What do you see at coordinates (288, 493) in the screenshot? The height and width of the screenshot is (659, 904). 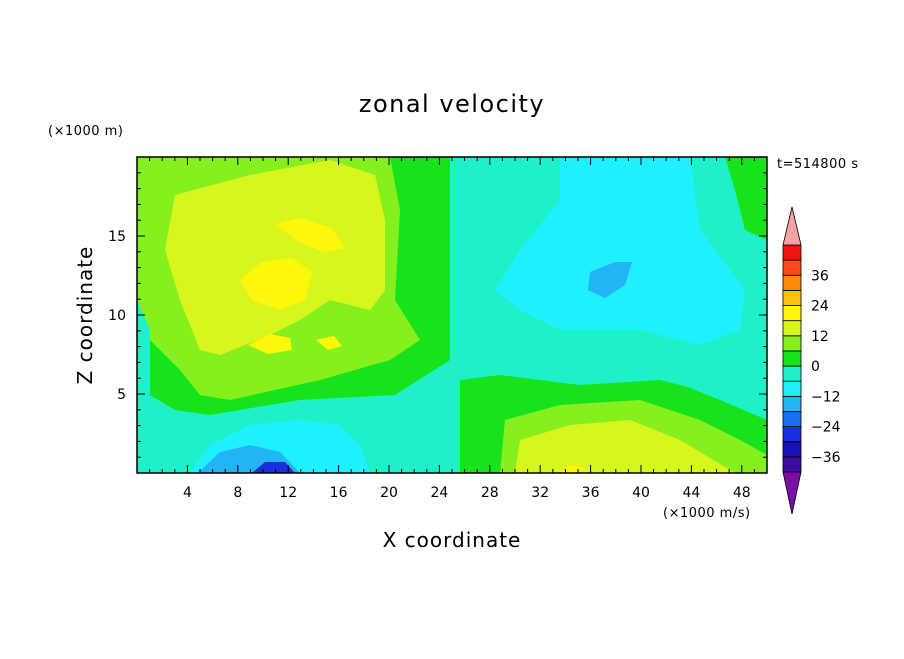 I see `x-tick-label: 12` at bounding box center [288, 493].